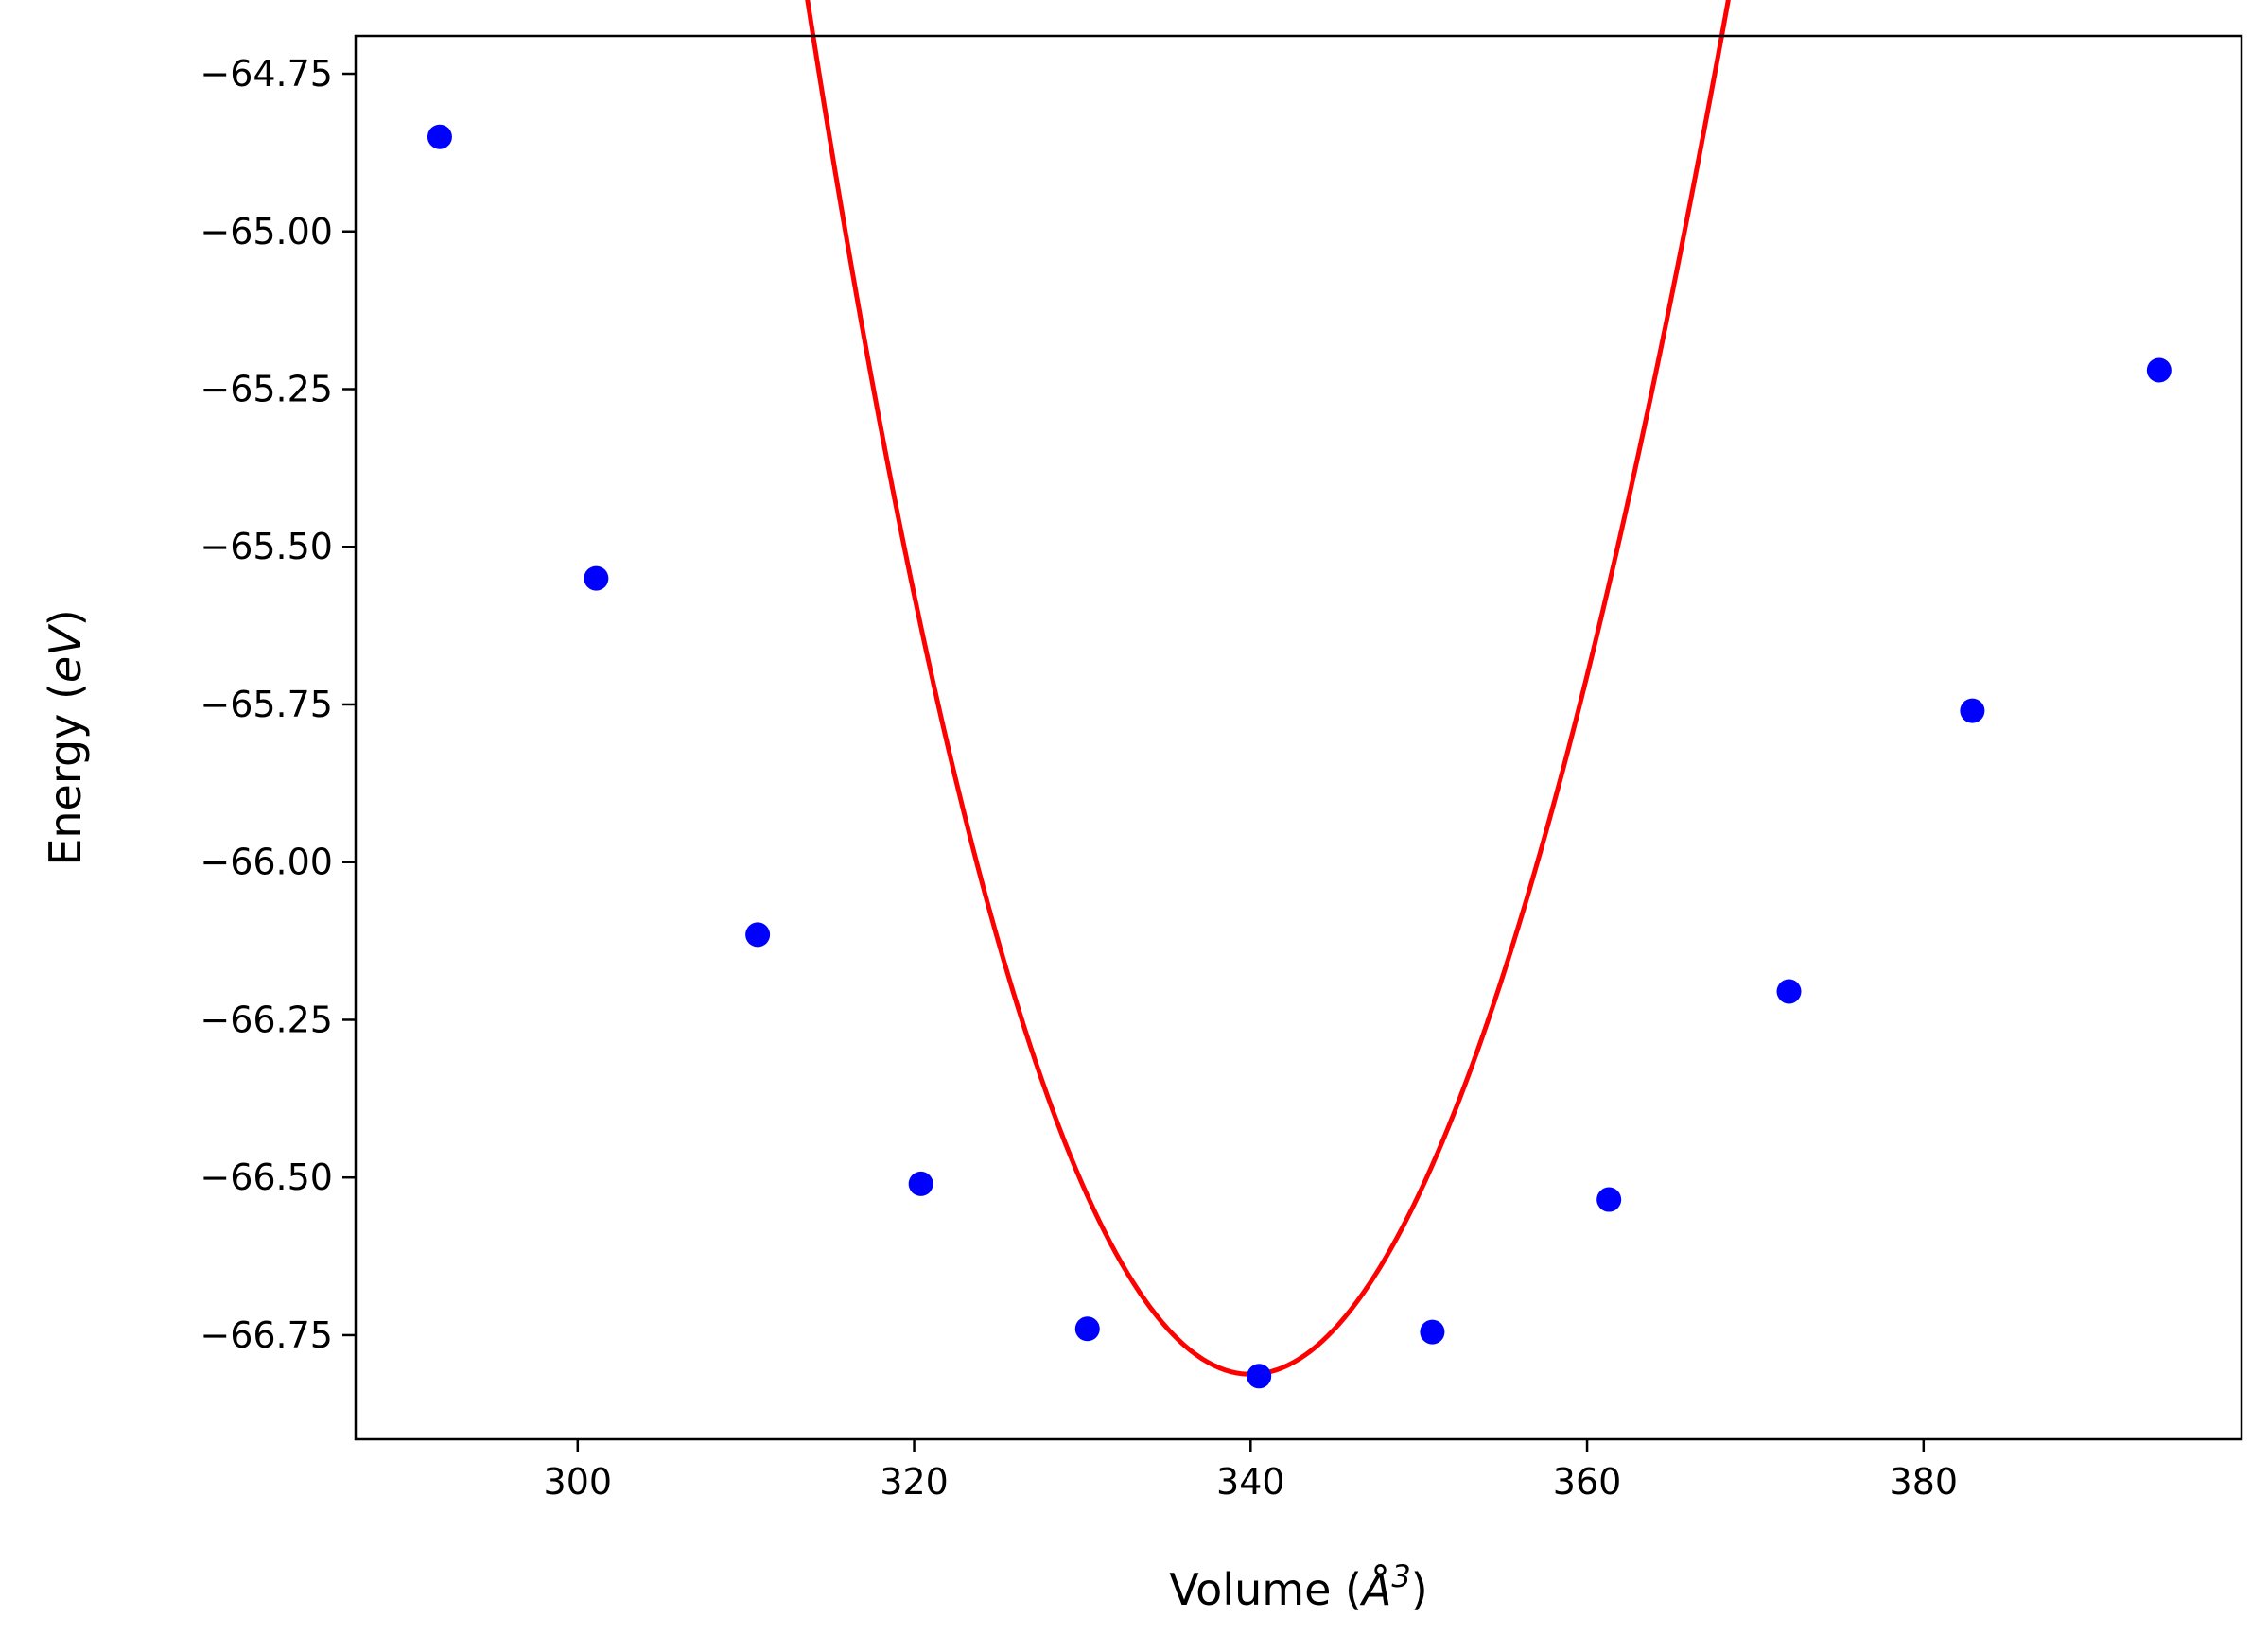  Describe the element at coordinates (266, 1335) in the screenshot. I see `y-tick-label: −66.75` at that location.